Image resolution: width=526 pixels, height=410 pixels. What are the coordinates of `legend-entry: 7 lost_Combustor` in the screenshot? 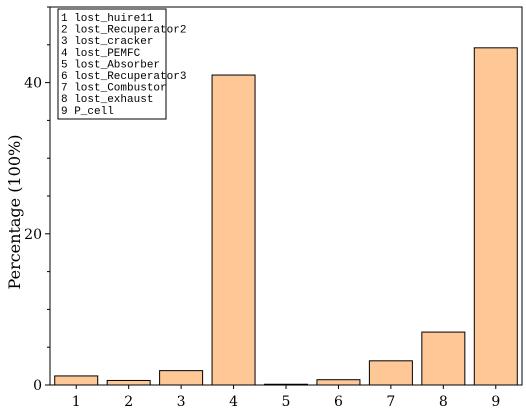 It's located at (114, 89).